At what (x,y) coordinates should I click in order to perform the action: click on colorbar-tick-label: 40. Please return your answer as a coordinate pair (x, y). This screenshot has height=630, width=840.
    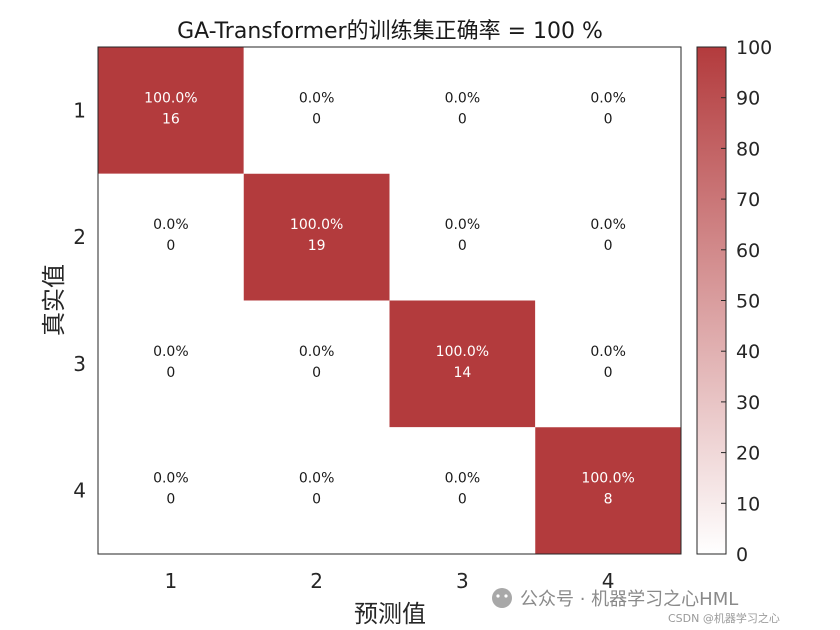
    Looking at the image, I should click on (748, 352).